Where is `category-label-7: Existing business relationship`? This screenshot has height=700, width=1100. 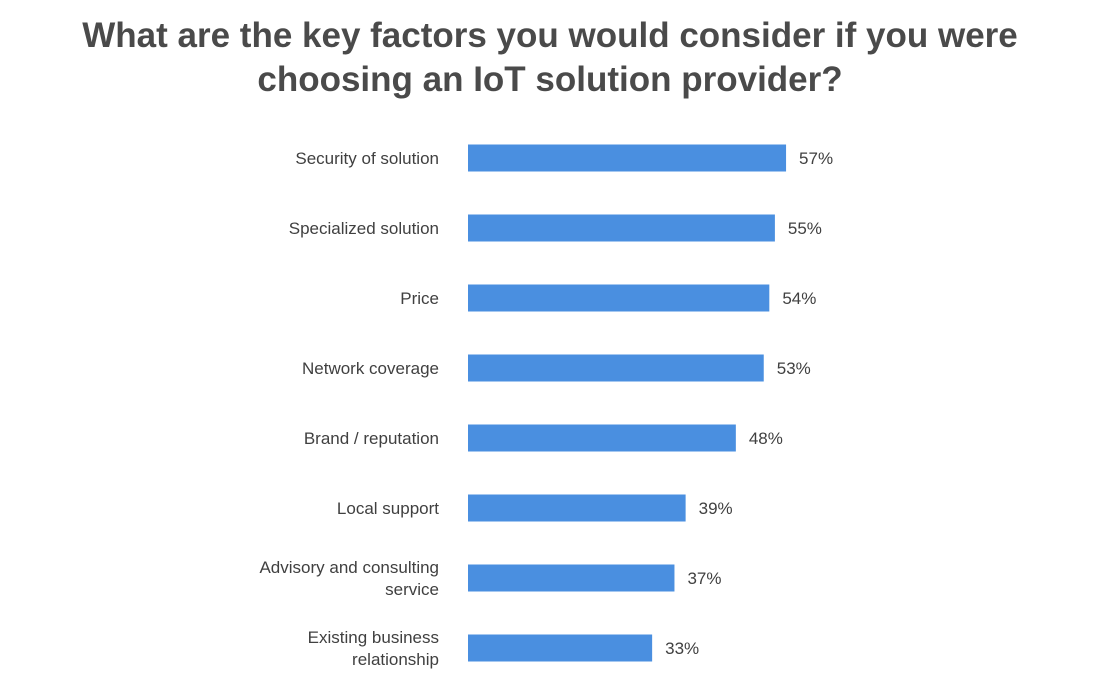 category-label-7: Existing business relationship is located at coordinates (373, 648).